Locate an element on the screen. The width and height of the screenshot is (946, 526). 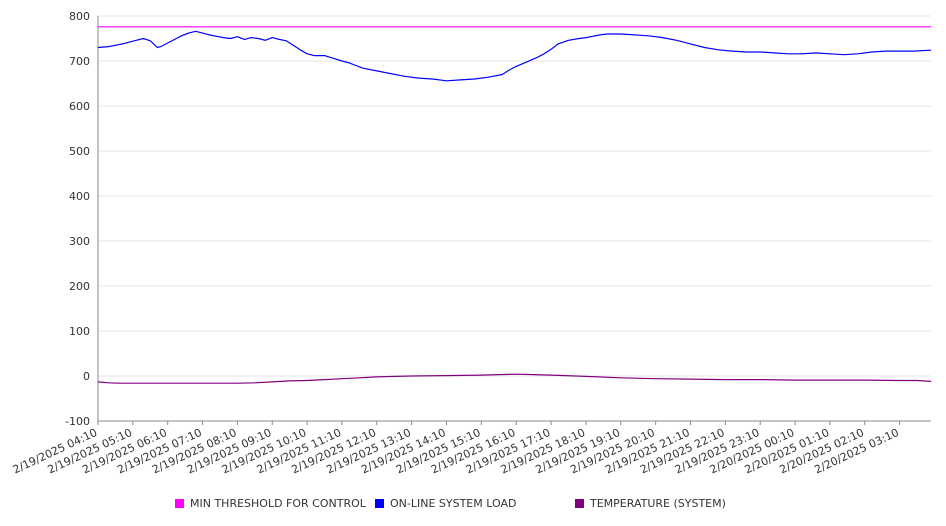
legend-swatch-threshold is located at coordinates (179, 503).